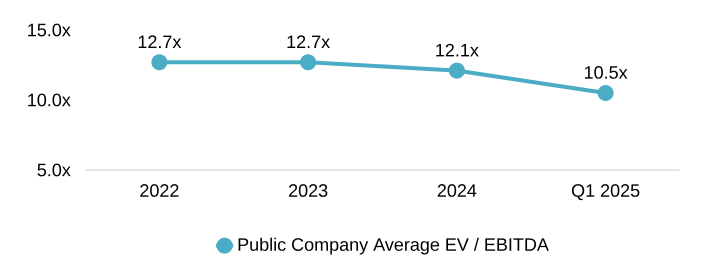 The height and width of the screenshot is (270, 713). I want to click on data-label: 12.1x, so click(457, 50).